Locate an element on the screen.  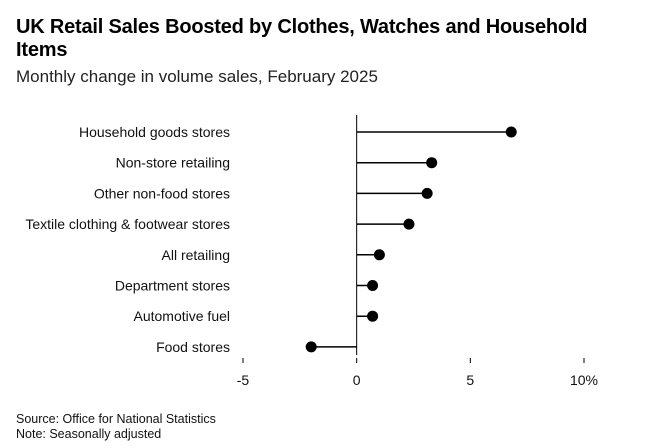
x-tick-label: -5 is located at coordinates (243, 380).